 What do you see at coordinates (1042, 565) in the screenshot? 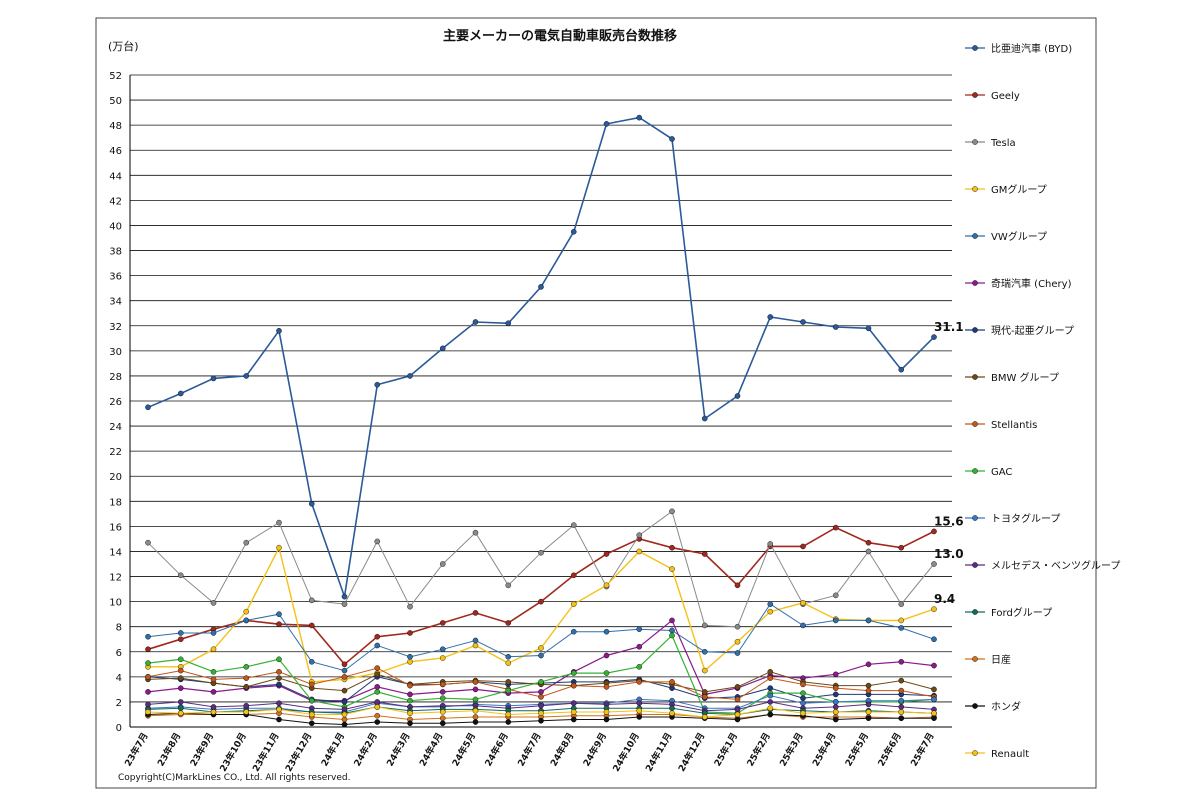
I see `legend-item: メルセデス・ベンツグループ` at bounding box center [1042, 565].